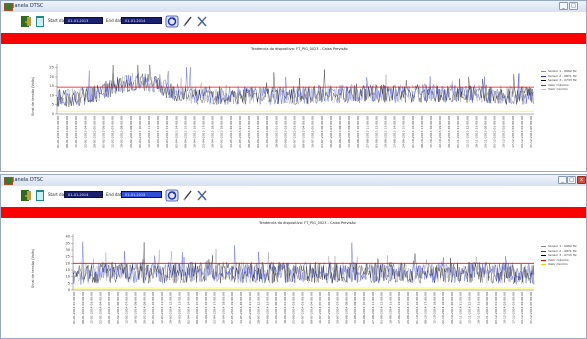  Describe the element at coordinates (222, 132) in the screenshot. I see `x-tick-label: 07-05-2013 19:00:00` at that location.